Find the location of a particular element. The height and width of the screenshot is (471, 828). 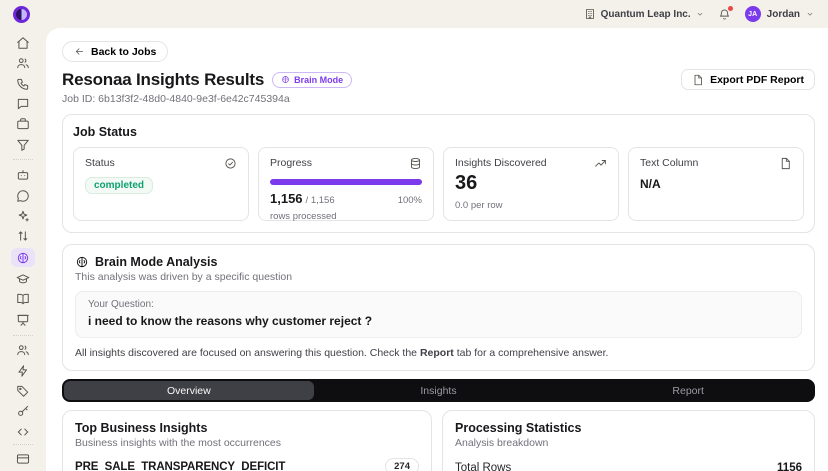

message-circle-icon is located at coordinates (23, 195).